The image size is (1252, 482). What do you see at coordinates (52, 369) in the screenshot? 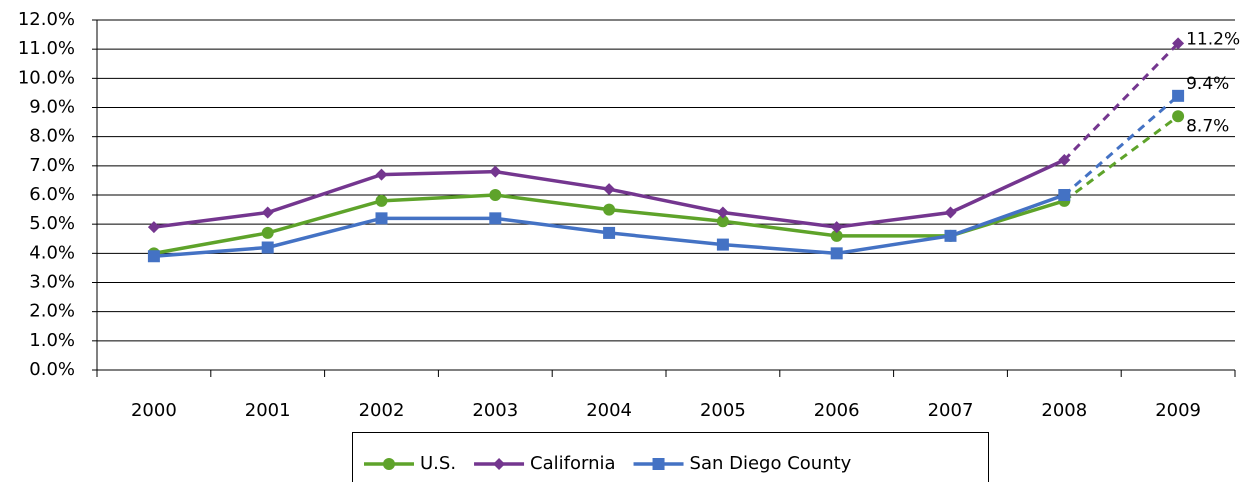
I see `y-tick-label: 0.0%` at bounding box center [52, 369].